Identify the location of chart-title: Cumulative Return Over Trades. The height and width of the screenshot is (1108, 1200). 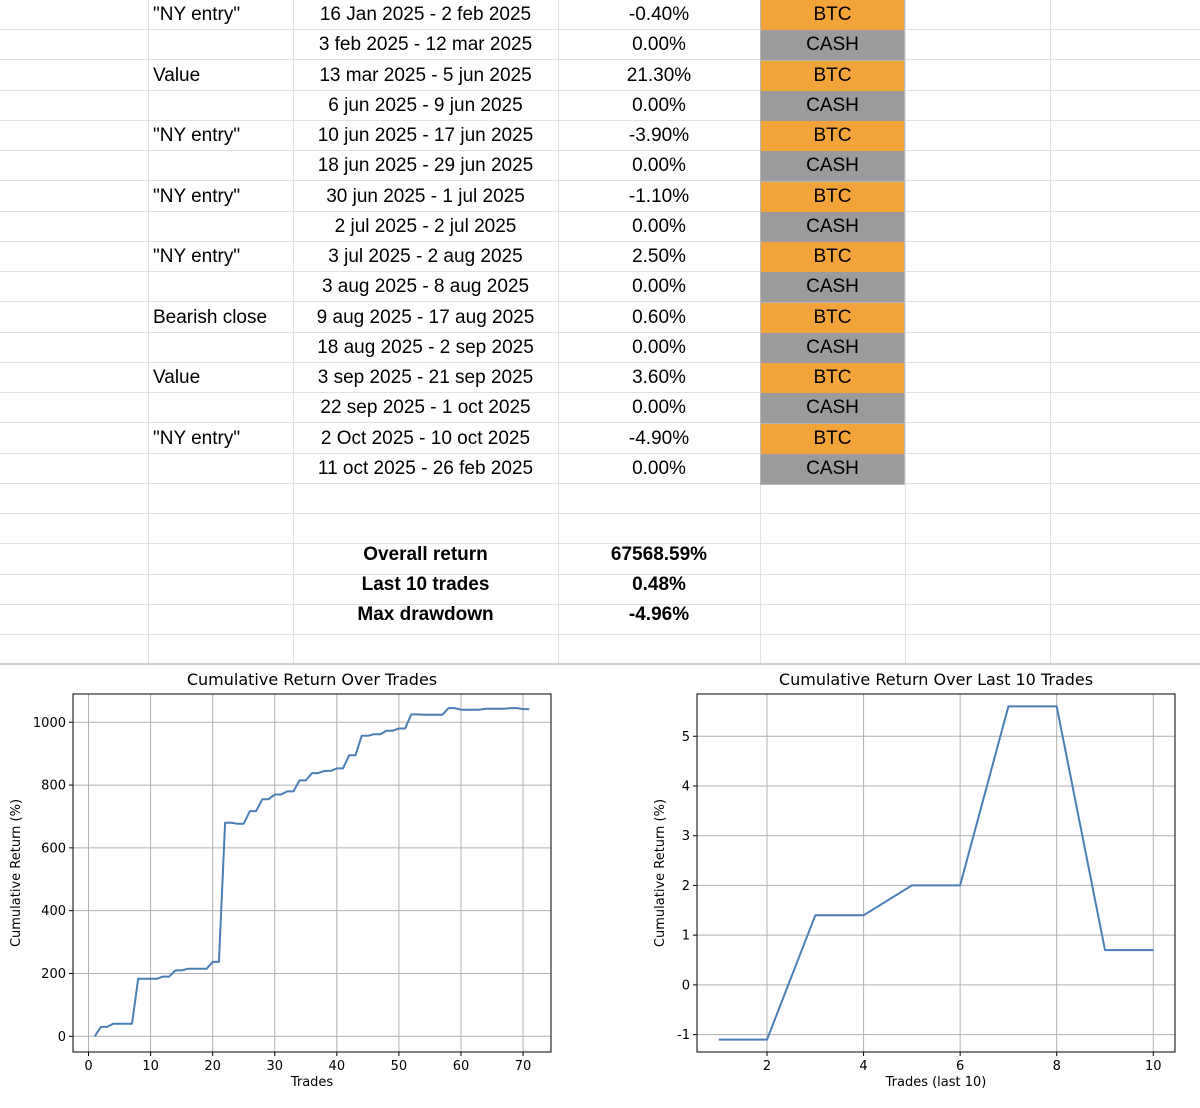
(312, 679).